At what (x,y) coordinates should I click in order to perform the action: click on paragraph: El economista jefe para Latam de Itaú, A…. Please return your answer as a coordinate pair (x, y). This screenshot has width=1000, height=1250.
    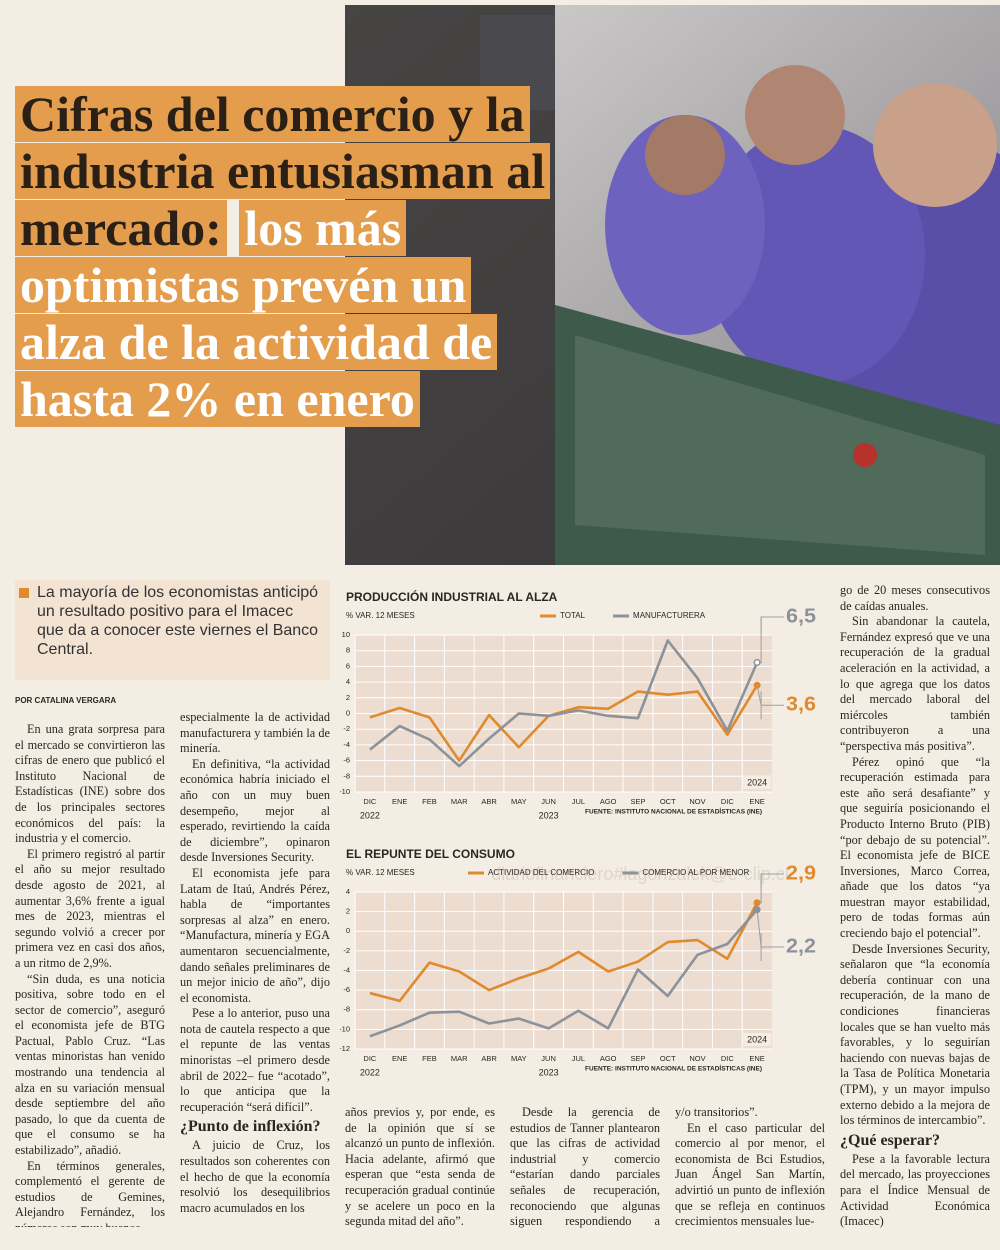
    Looking at the image, I should click on (255, 935).